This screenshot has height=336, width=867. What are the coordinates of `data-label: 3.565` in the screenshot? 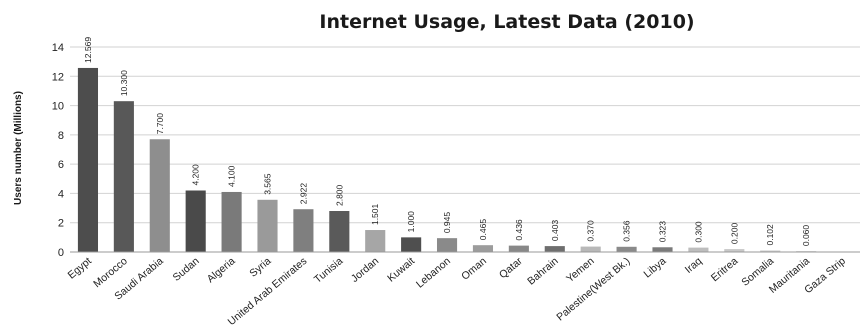 It's located at (268, 184).